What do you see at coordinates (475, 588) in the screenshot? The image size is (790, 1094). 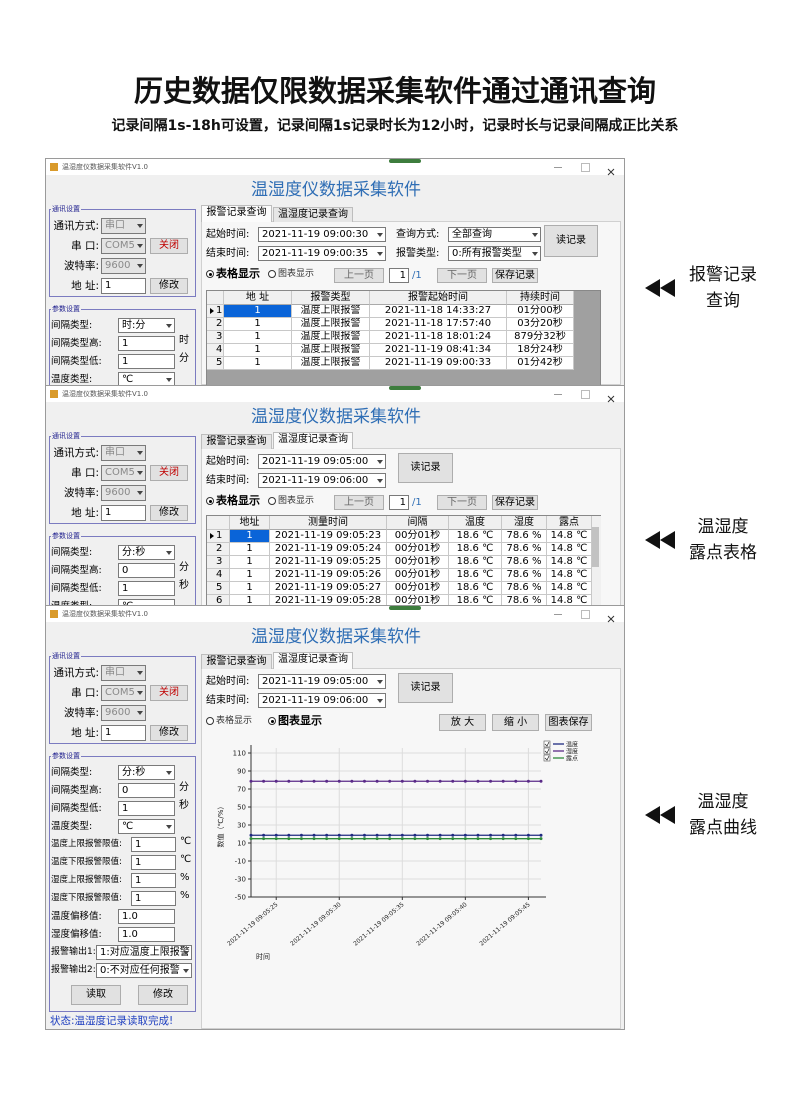 I see `table-cell: 18.6 ℃` at bounding box center [475, 588].